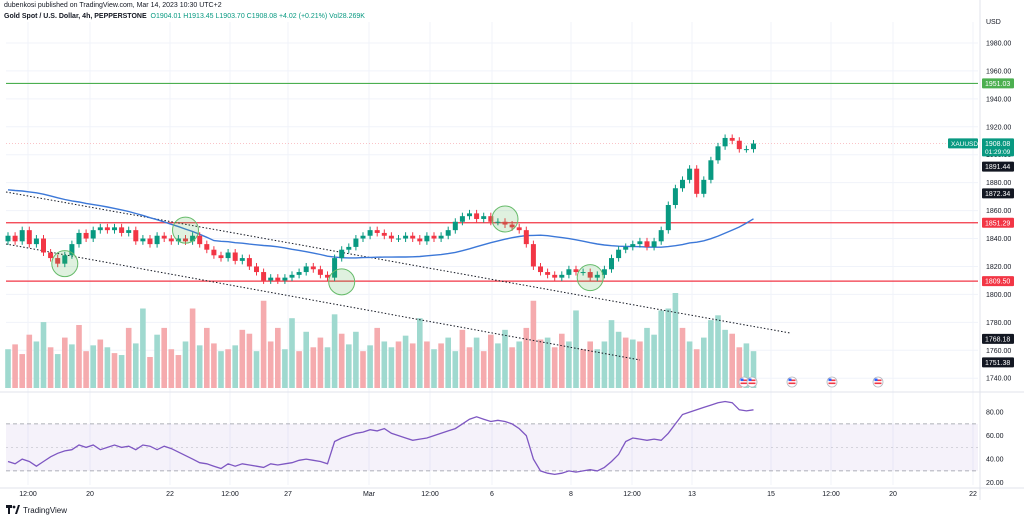 This screenshot has width=1024, height=520. What do you see at coordinates (998, 166) in the screenshot?
I see `price-tag: 1891.44` at bounding box center [998, 166].